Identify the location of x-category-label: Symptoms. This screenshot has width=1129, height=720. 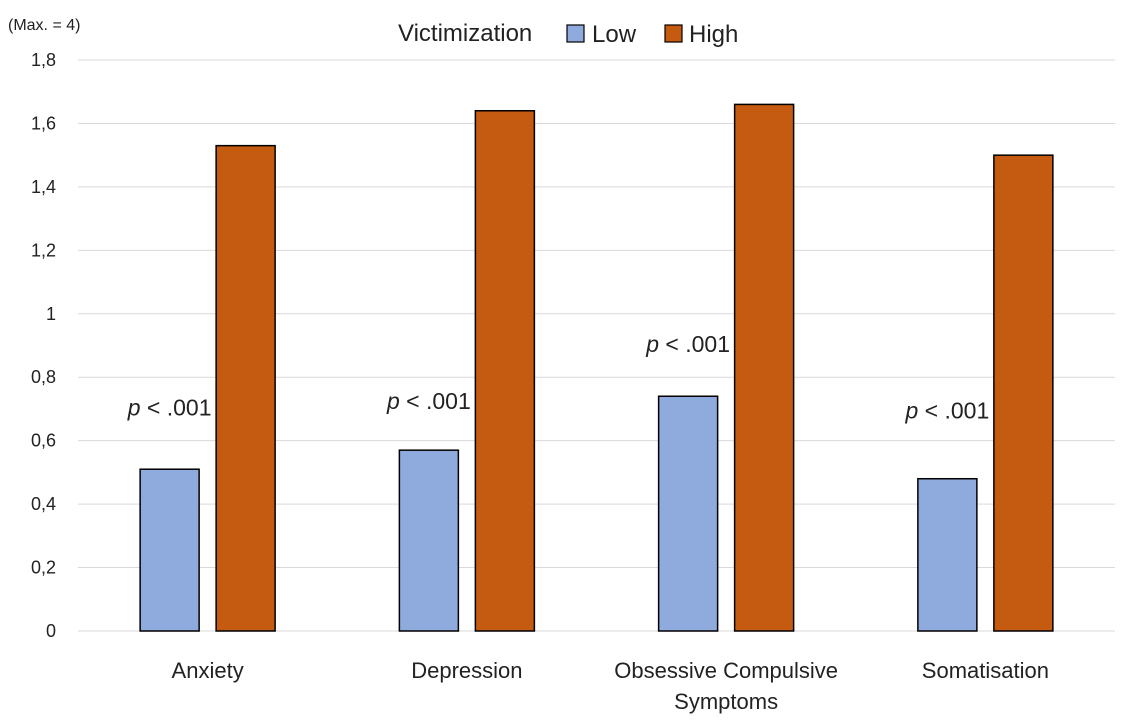
(726, 701).